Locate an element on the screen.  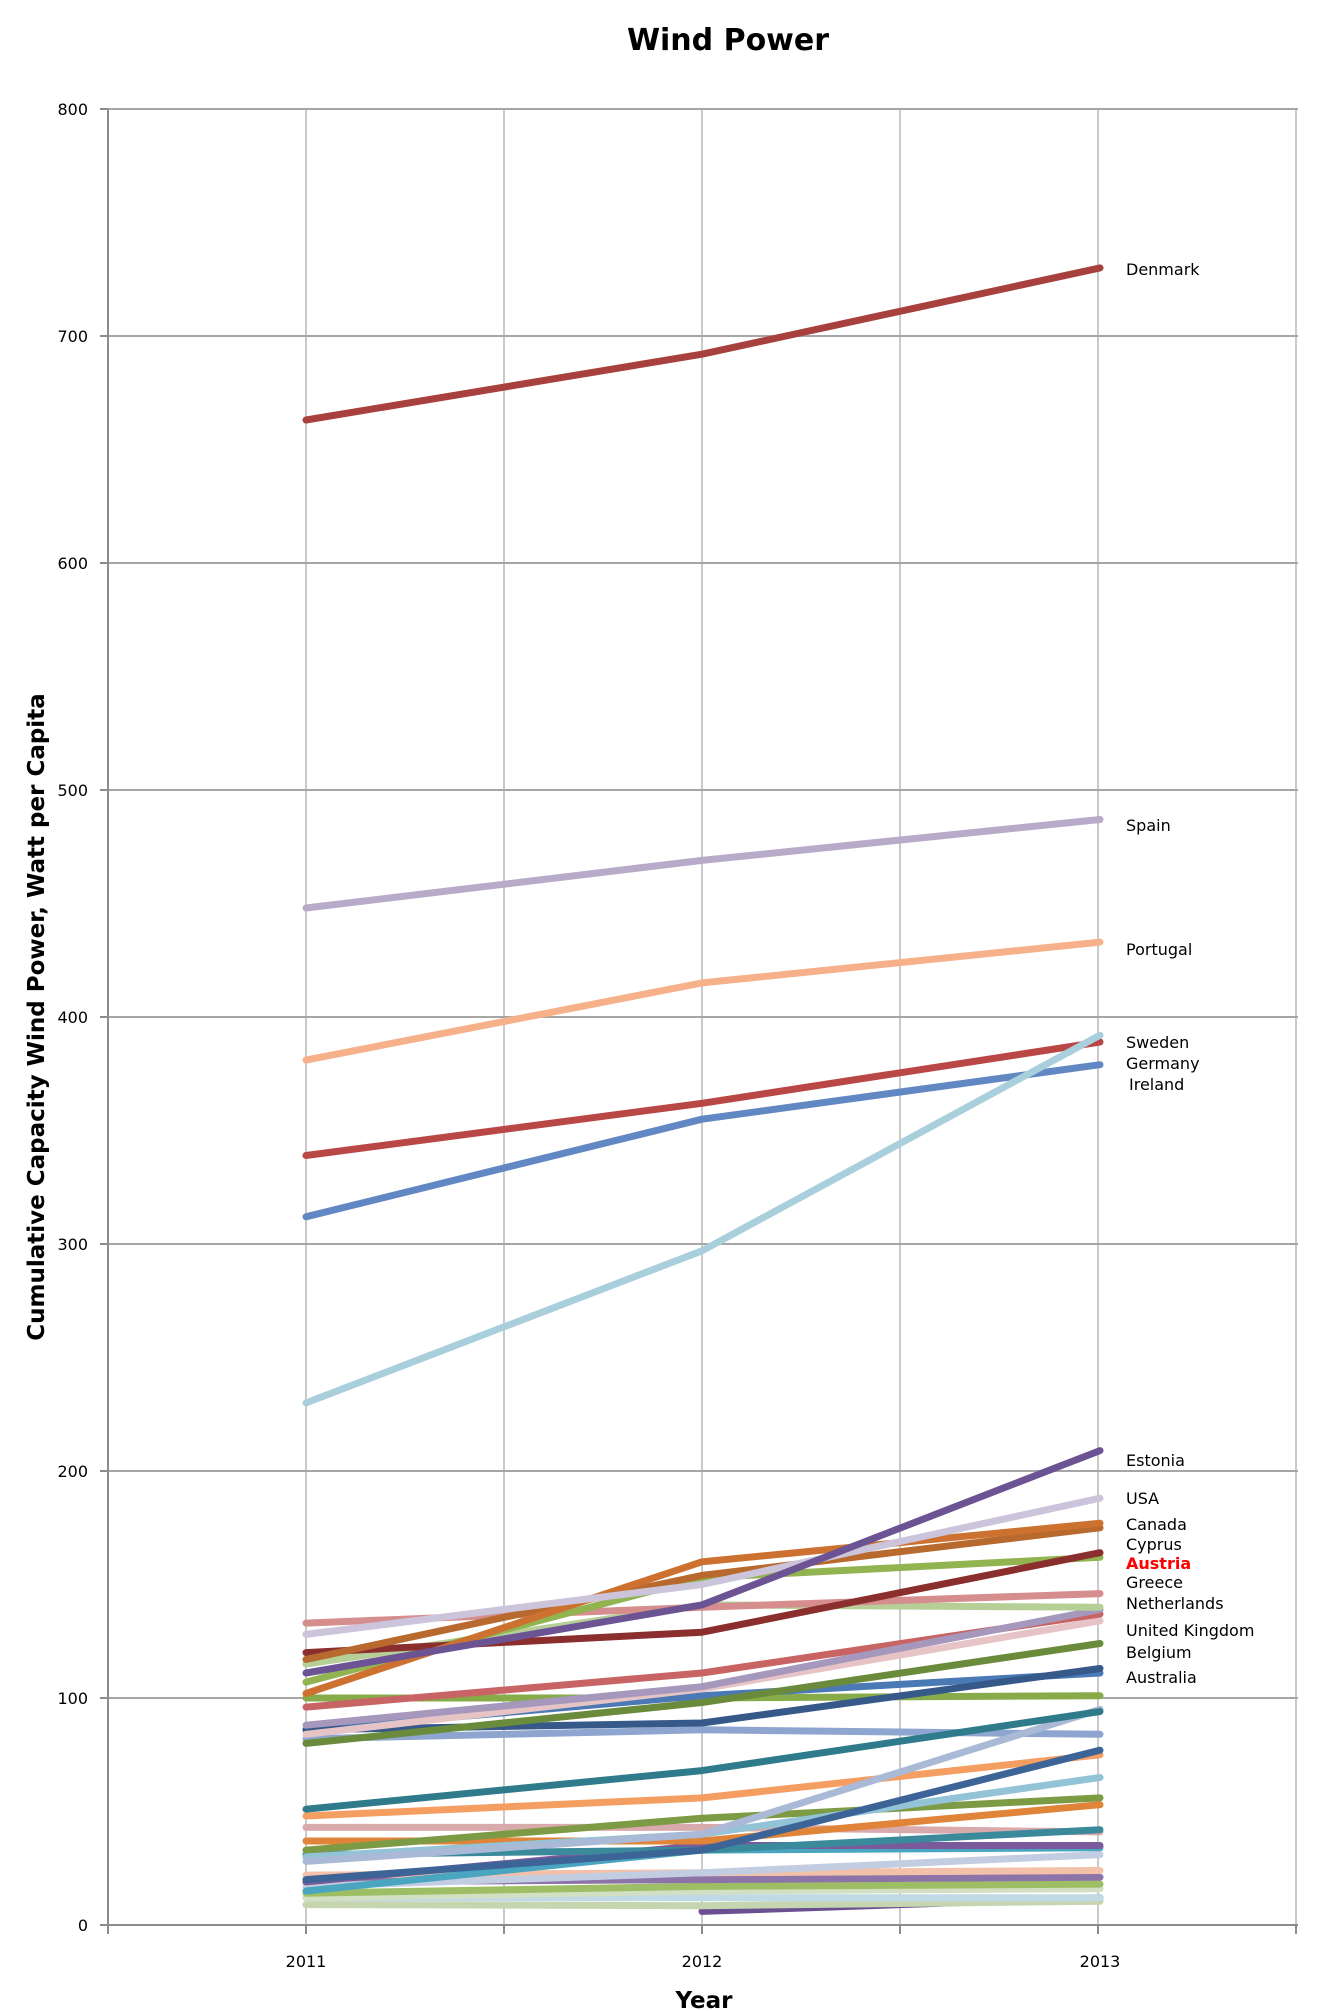
y-tick-label: 200 is located at coordinates (72, 1471).